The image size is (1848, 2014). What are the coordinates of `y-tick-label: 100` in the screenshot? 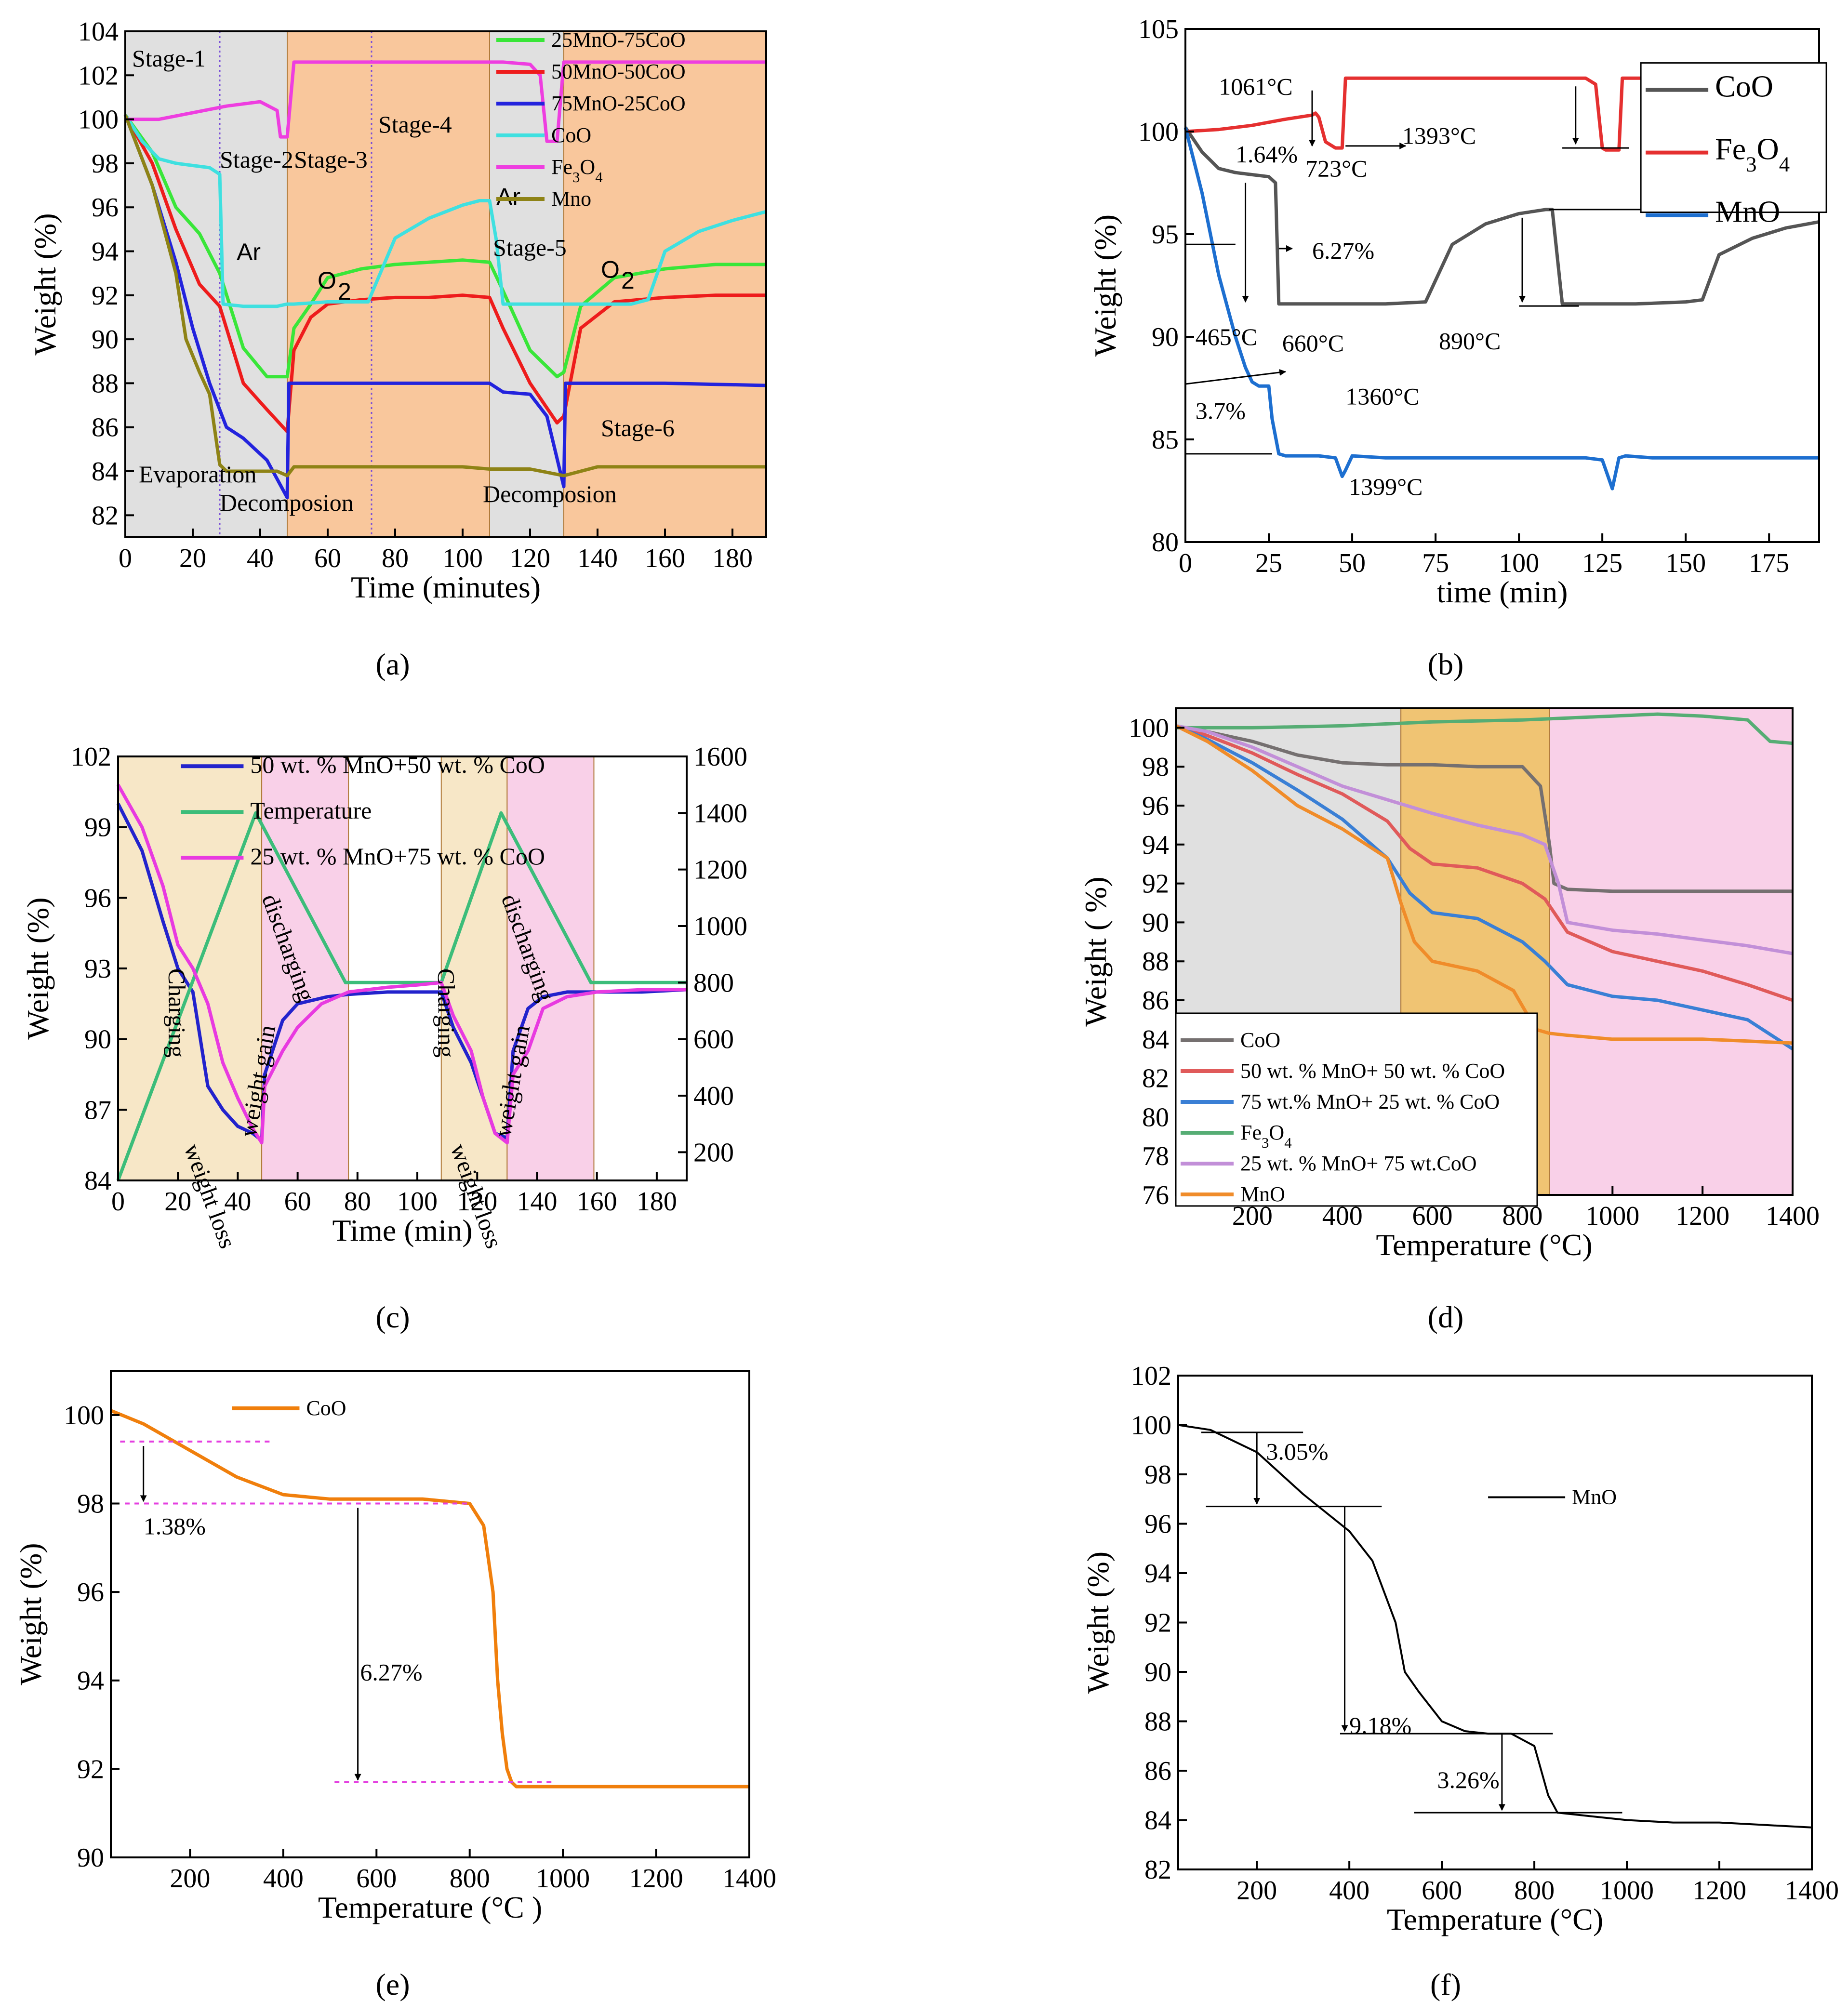 It's located at (98, 120).